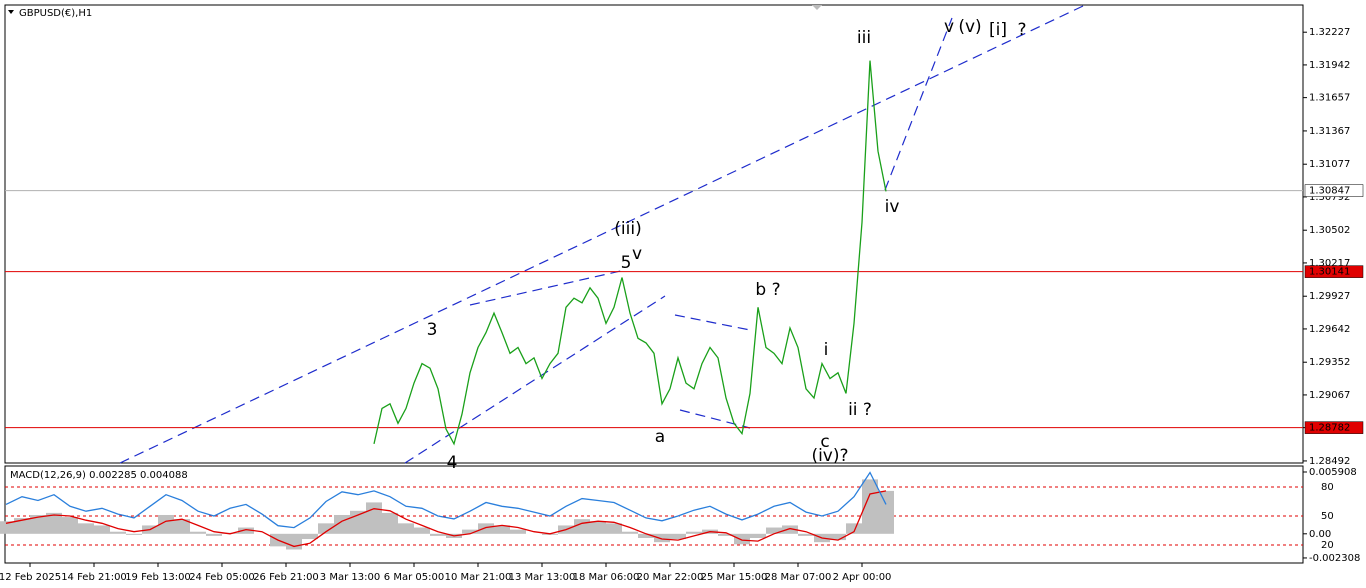 The width and height of the screenshot is (1366, 588). What do you see at coordinates (1329, 428) in the screenshot?
I see `price-label: 1.28782` at bounding box center [1329, 428].